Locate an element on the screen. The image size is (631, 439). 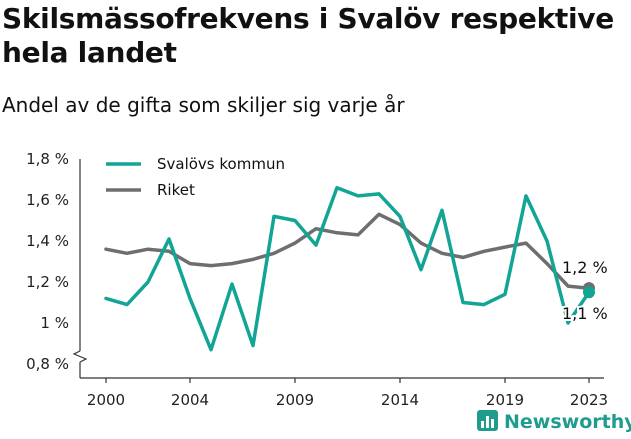
end-label-svalov: 1,1 % is located at coordinates (585, 313).